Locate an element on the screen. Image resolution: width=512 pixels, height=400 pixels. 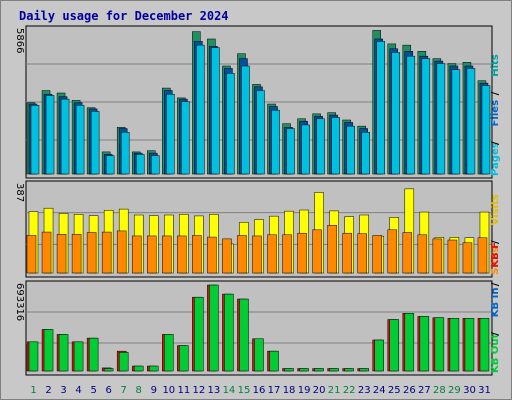
legend-kb-out: KB Out is located at coordinates (495, 353).